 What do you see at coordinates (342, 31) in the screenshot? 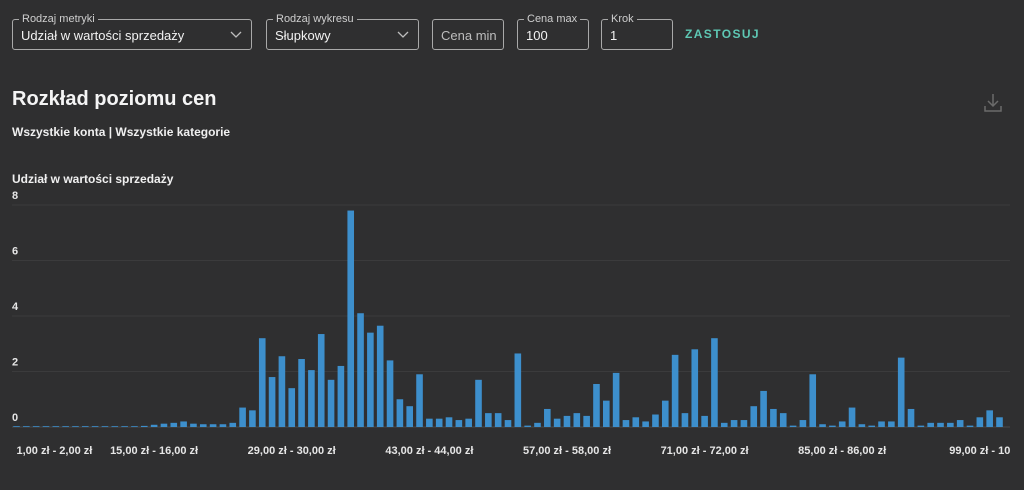
I see `chart-type-select: Rodzaj wykresu Słupkowy` at bounding box center [342, 31].